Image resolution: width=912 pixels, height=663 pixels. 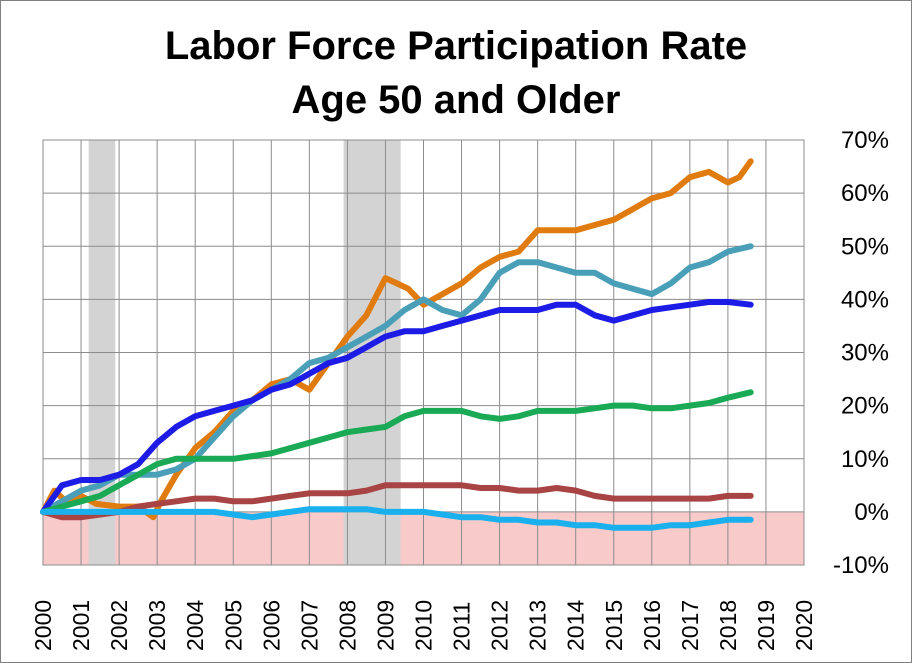 What do you see at coordinates (157, 625) in the screenshot?
I see `x-tick-label: 2003` at bounding box center [157, 625].